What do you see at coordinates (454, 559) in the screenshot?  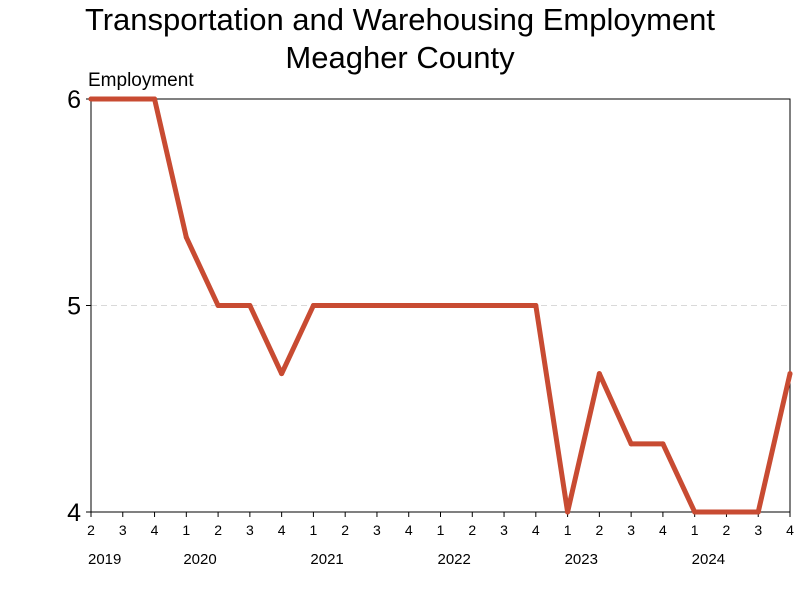 I see `year-label: 2022` at bounding box center [454, 559].